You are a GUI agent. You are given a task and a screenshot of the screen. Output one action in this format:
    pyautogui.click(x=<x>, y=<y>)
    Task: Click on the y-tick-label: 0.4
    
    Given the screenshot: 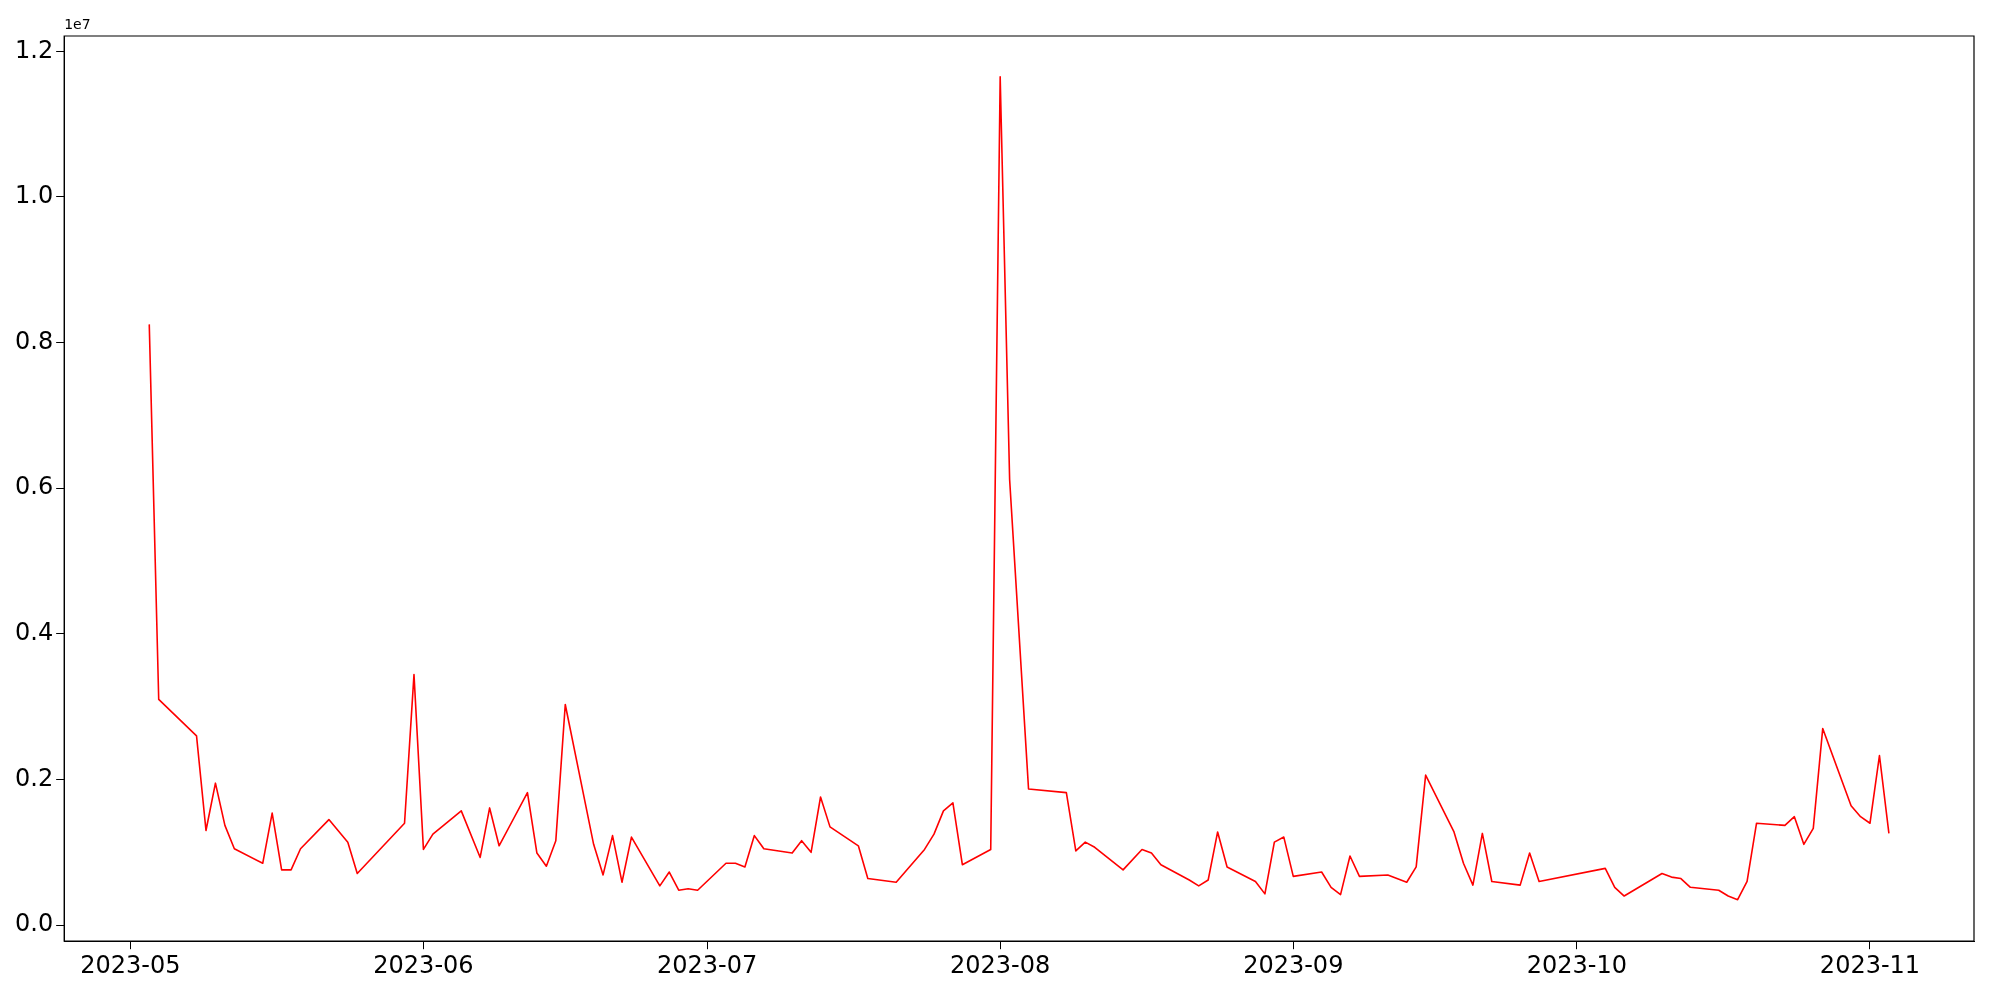 What is the action you would take?
    pyautogui.click(x=34, y=632)
    